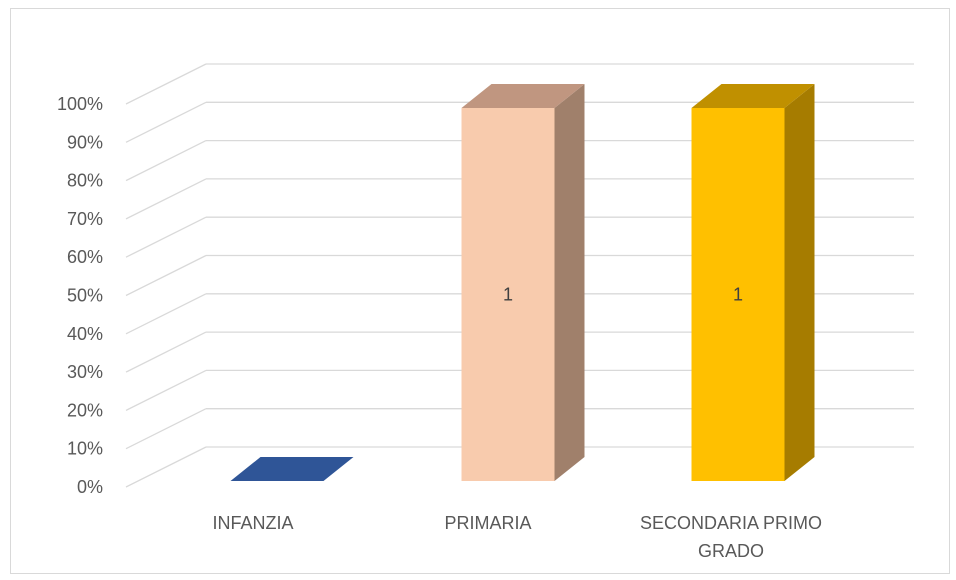  What do you see at coordinates (85, 449) in the screenshot?
I see `y-tick-label: 10%` at bounding box center [85, 449].